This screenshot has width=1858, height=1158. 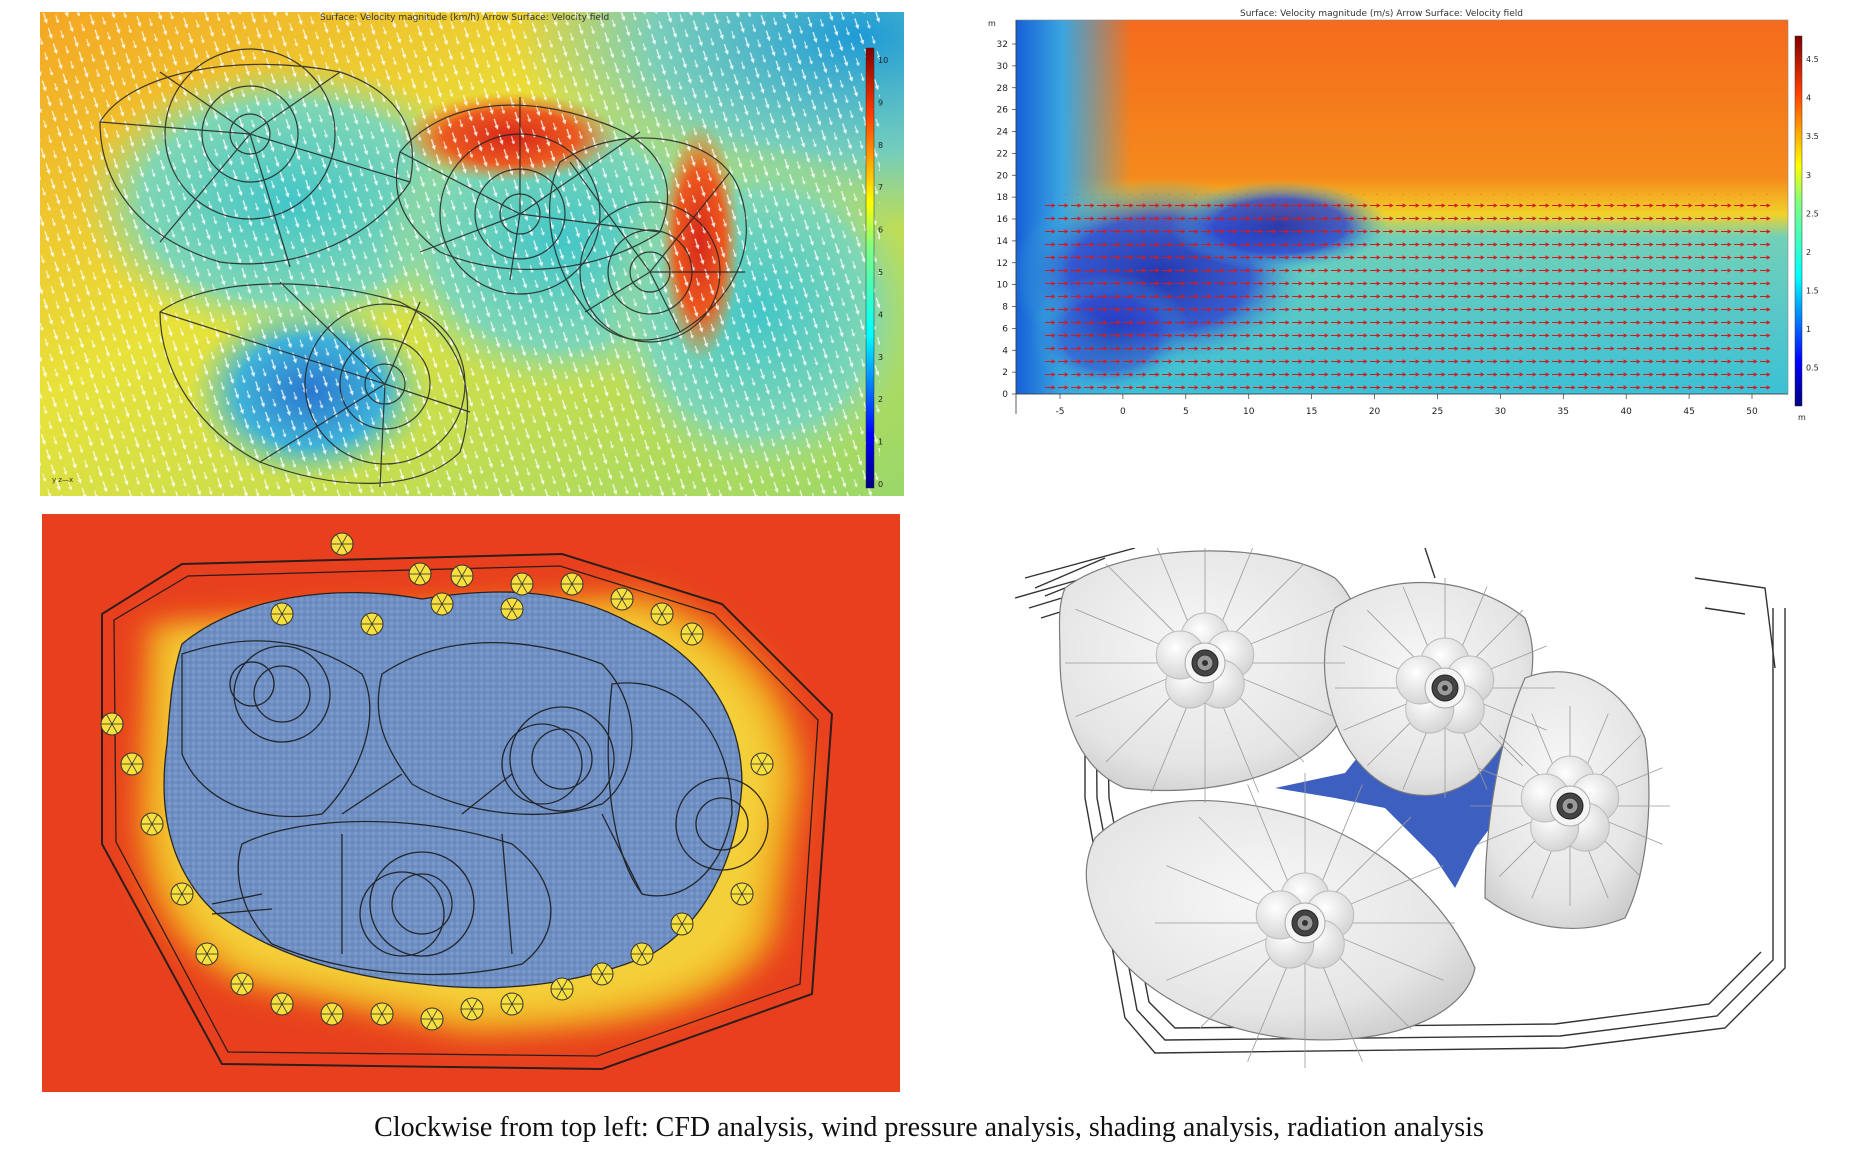 What do you see at coordinates (1249, 412) in the screenshot?
I see `wind-x-tick: 10` at bounding box center [1249, 412].